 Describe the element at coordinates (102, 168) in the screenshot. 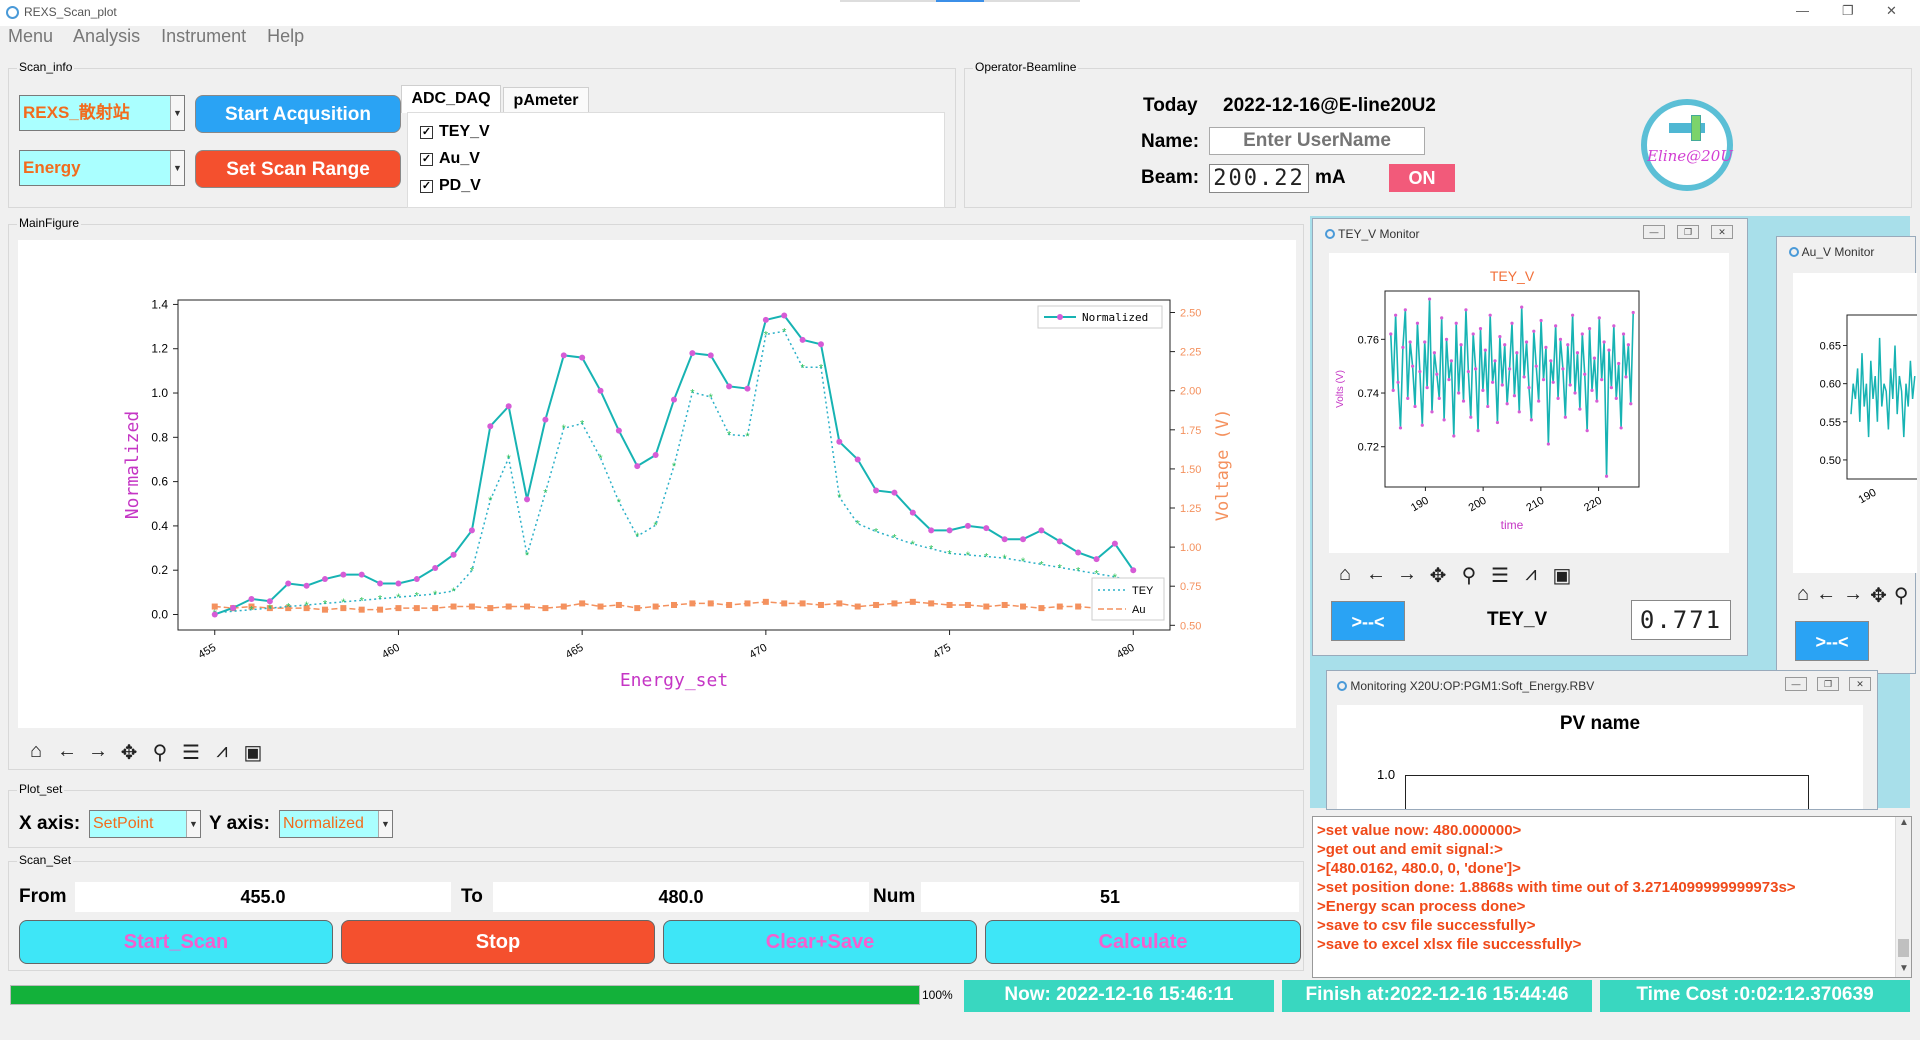

I see `mode-combo: Energy ▼` at that location.